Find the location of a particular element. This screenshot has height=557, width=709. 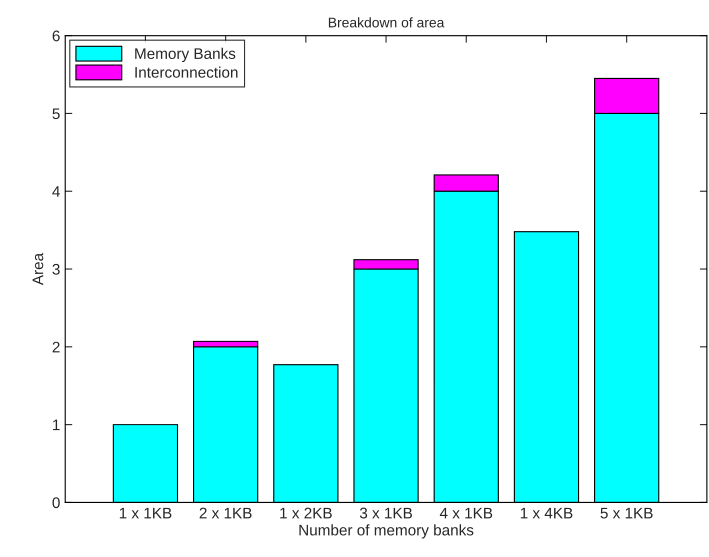

chart-title: Breakdown of area is located at coordinates (386, 22).